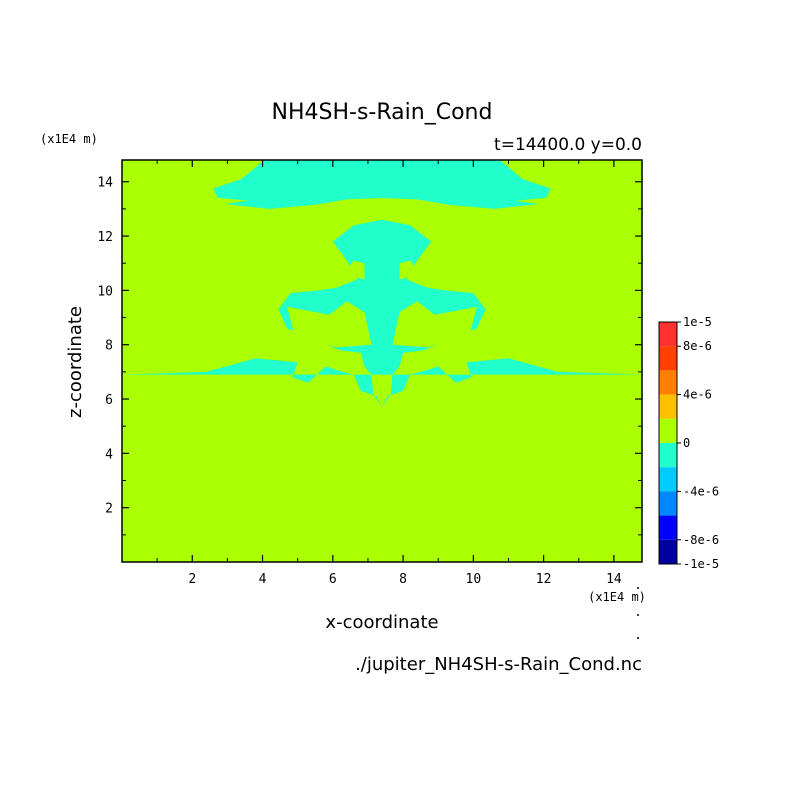 The width and height of the screenshot is (804, 804). What do you see at coordinates (263, 579) in the screenshot?
I see `x-tick-label: 4` at bounding box center [263, 579].